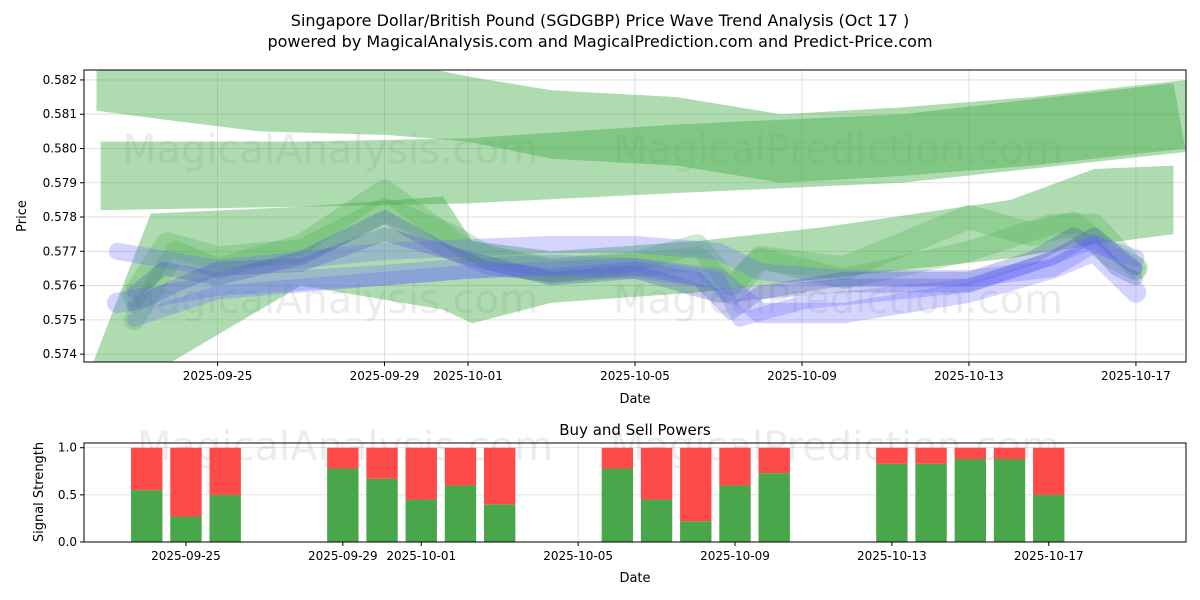 Image resolution: width=1200 pixels, height=600 pixels. What do you see at coordinates (634, 399) in the screenshot?
I see `price-x-label: Date` at bounding box center [634, 399].